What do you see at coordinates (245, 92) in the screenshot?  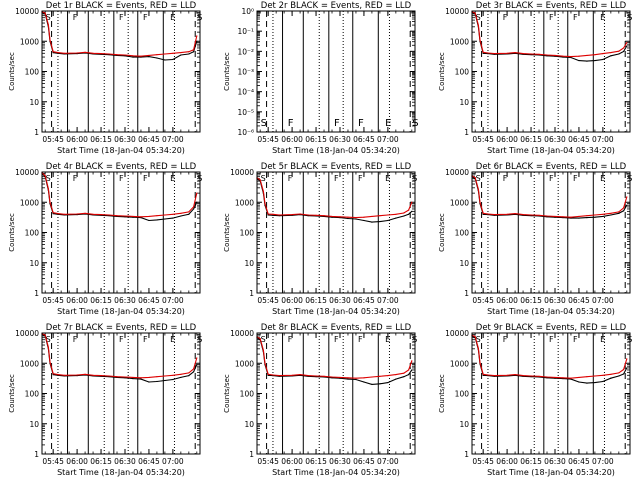 I see `y-tick-label: 10⁻⁴` at bounding box center [245, 92].